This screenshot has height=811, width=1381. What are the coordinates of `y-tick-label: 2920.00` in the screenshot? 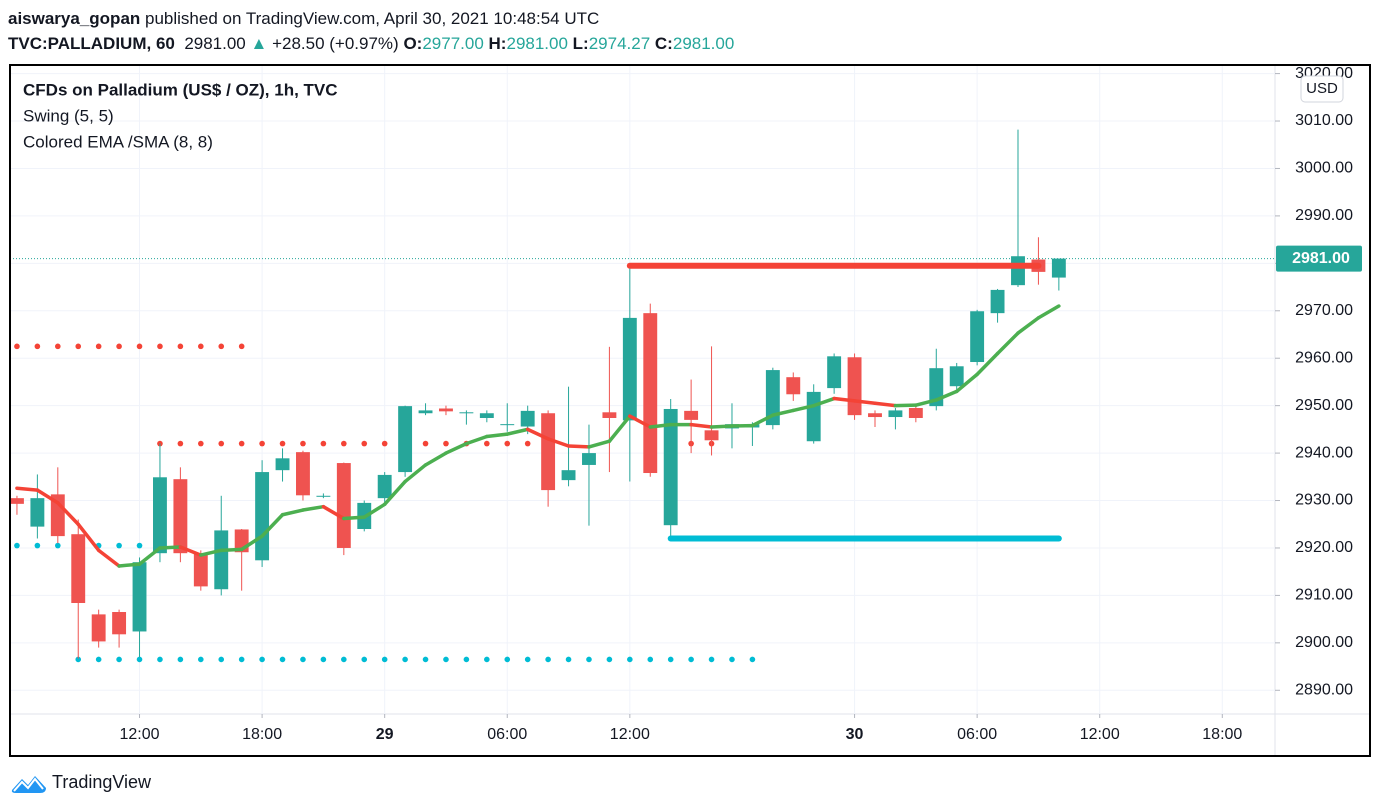 It's located at (1324, 547).